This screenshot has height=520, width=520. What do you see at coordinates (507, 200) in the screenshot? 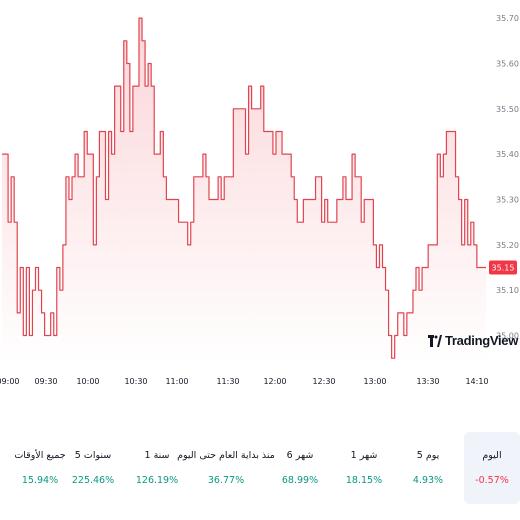
I see `y-tick-label: 35.30` at bounding box center [507, 200].